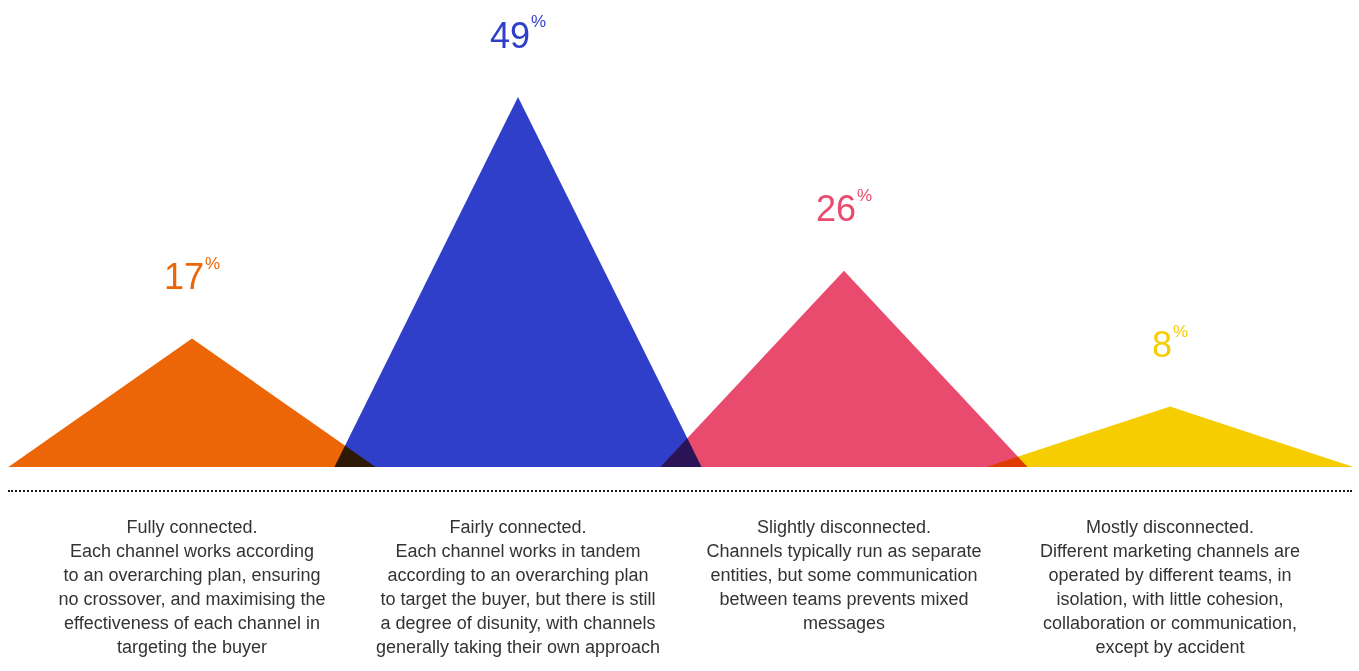  I want to click on category-label: Fully connected. Each channel works according to an overarching plan, ensuring no crossover, and maximising the effectiveness of each channel in targeting the buyer, so click(192, 587).